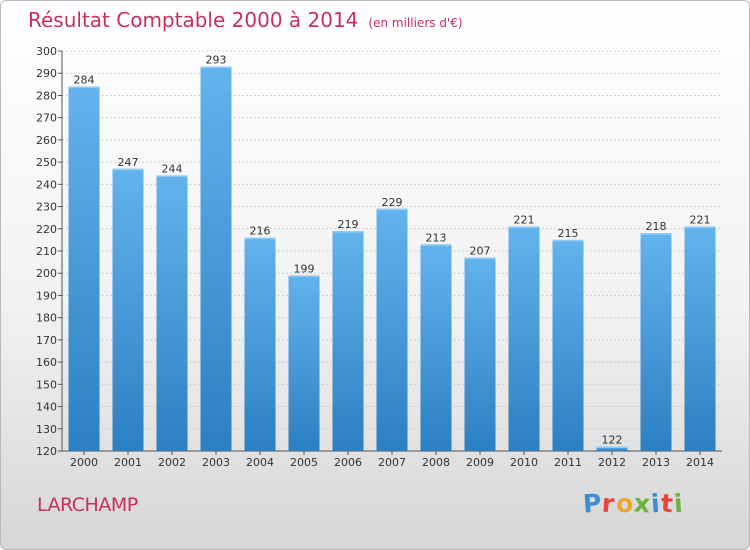 This screenshot has width=750, height=550. I want to click on logo-letter: o, so click(624, 503).